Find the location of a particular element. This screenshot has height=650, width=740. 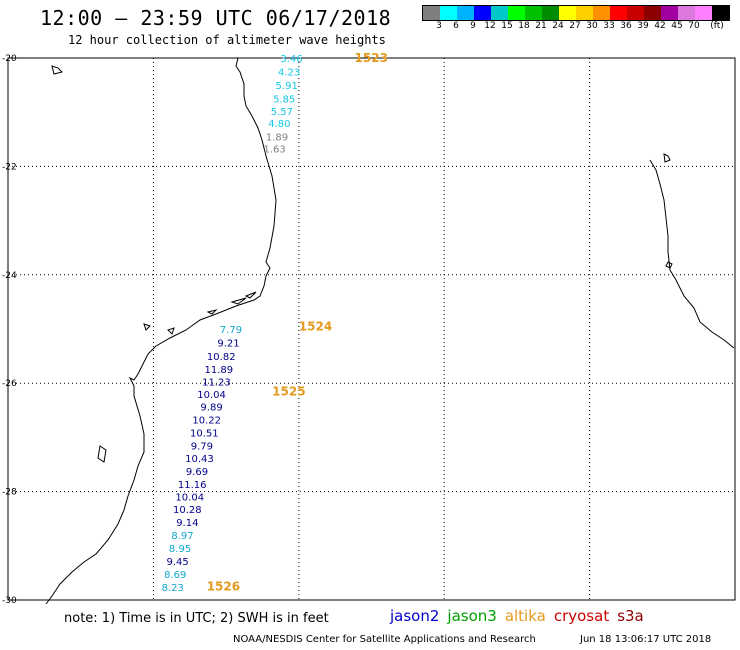

color-scale-label: 21 is located at coordinates (541, 26).